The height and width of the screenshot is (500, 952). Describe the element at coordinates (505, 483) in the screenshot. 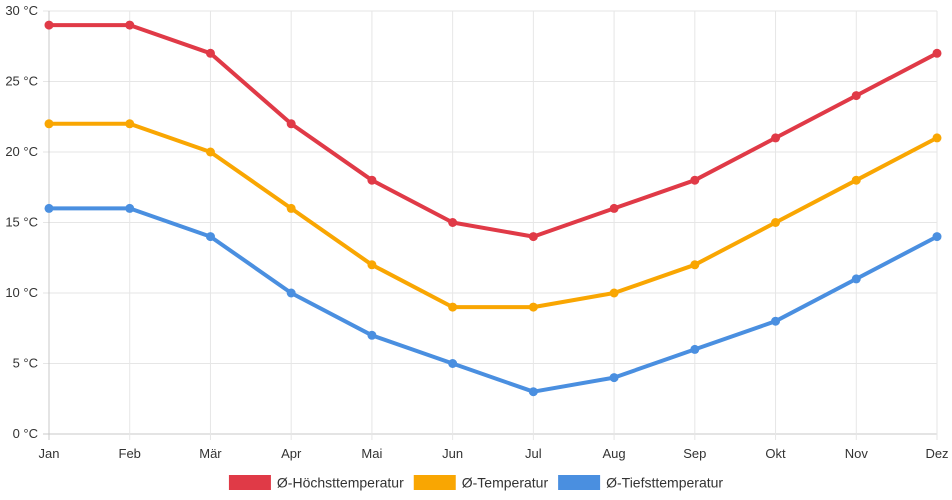

I see `legend-label: Ø-Temperatur` at that location.